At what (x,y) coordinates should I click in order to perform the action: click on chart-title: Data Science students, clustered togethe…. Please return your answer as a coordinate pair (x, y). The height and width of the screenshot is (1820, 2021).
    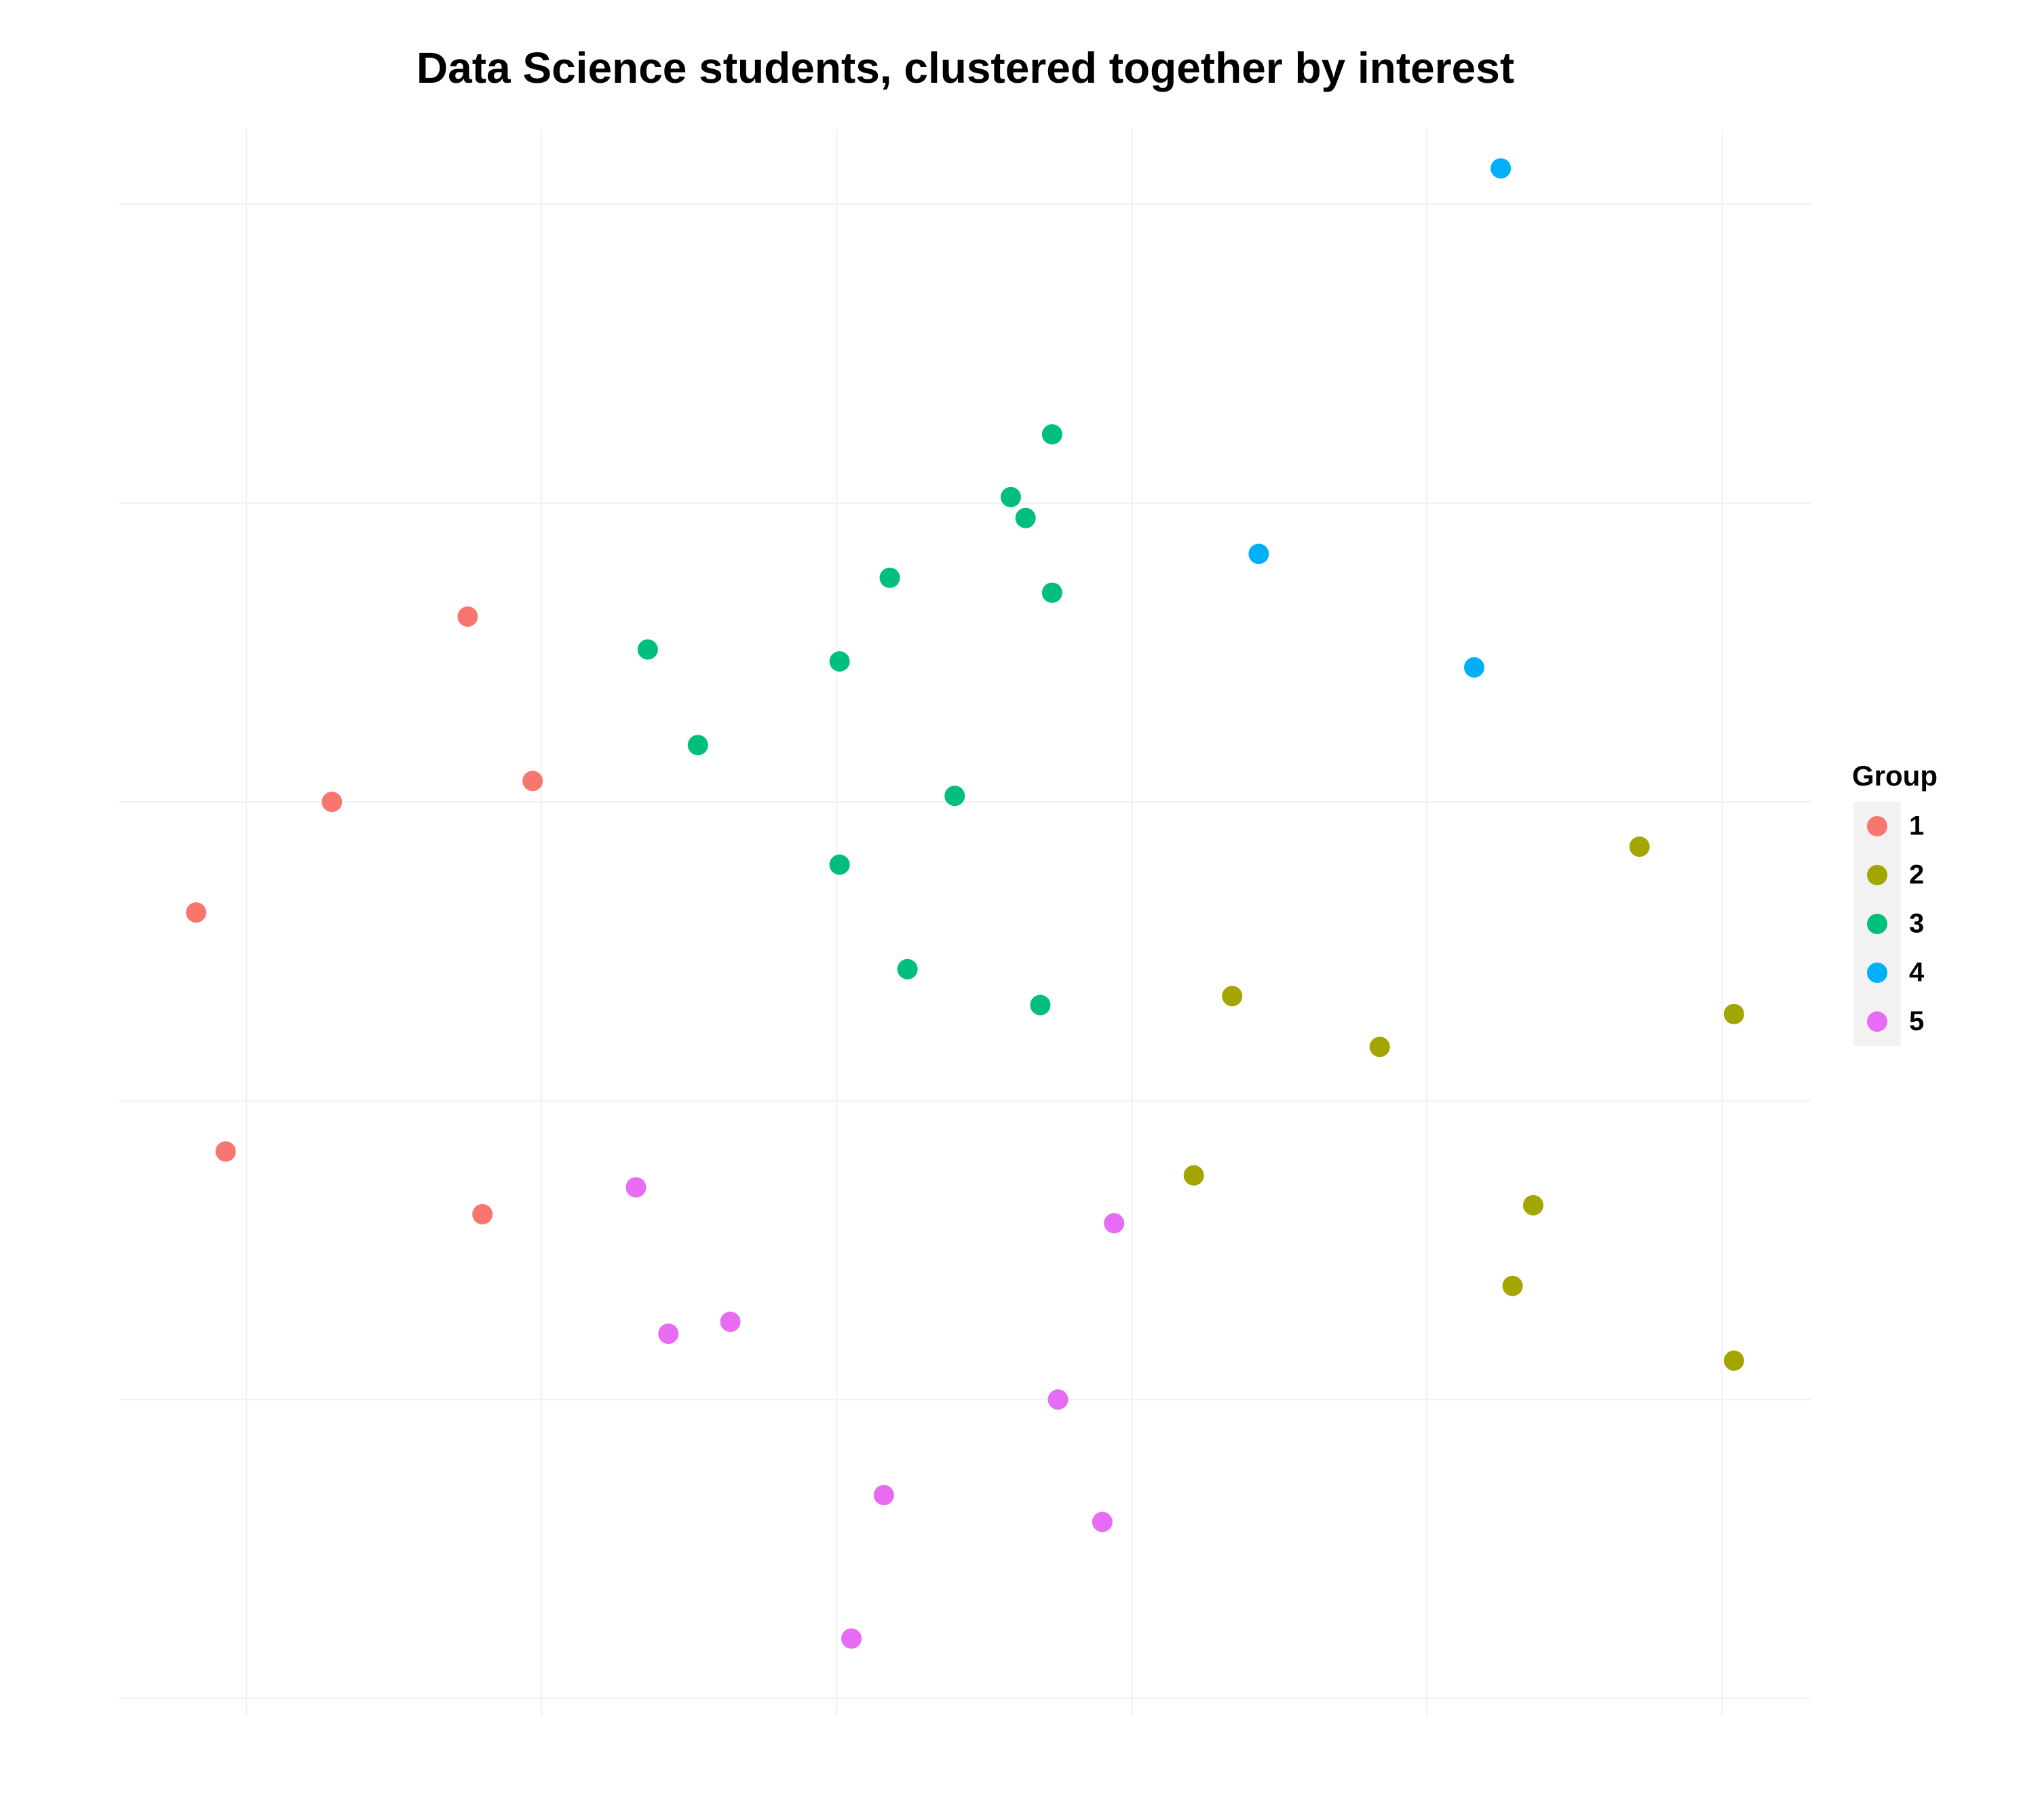
    Looking at the image, I should click on (965, 67).